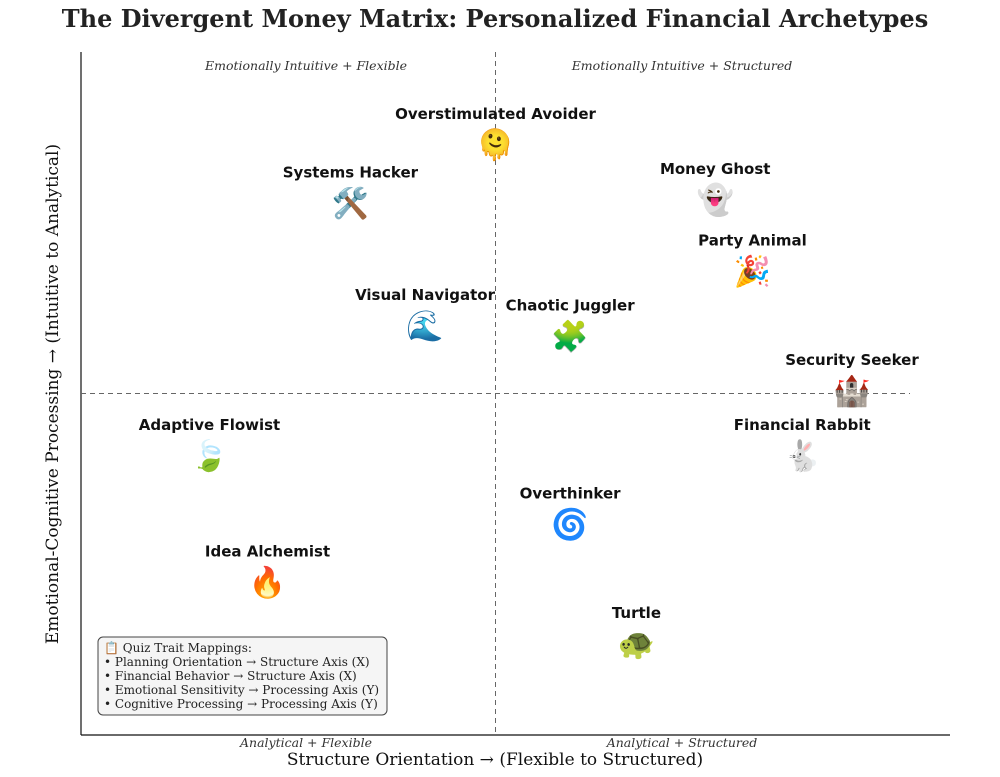 The image size is (1000, 777). Describe the element at coordinates (571, 493) in the screenshot. I see `point-label: Overthinker` at that location.